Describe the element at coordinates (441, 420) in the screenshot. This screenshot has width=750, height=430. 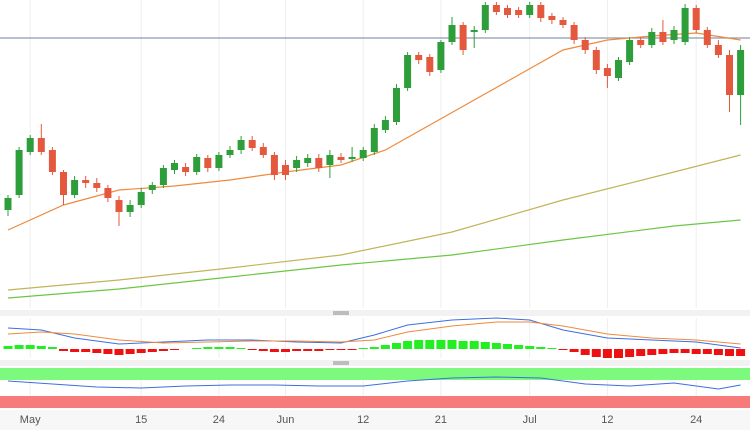
I see `x-tick-label: 21` at that location.